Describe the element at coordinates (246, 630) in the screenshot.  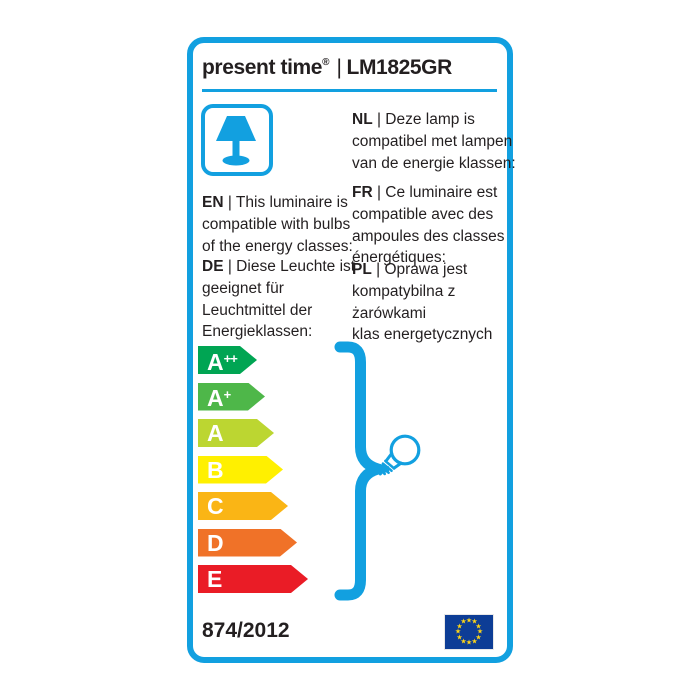
I see `regulation-number: 874/2012` at that location.